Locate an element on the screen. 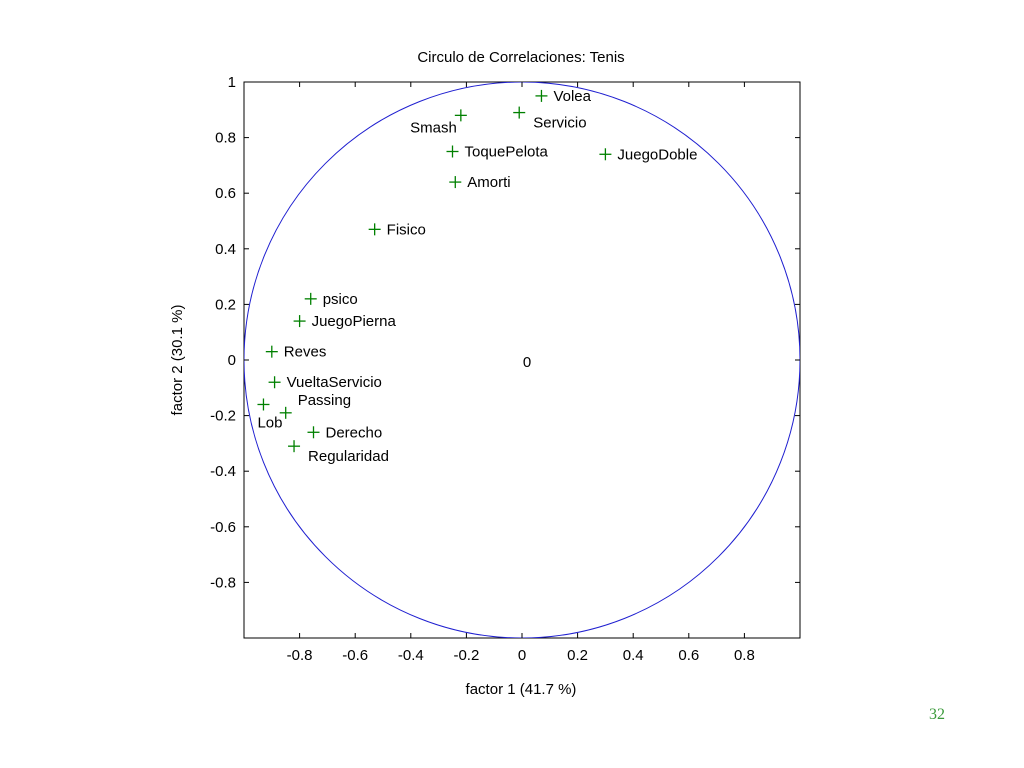 This screenshot has height=768, width=1024. y-tick-label: 0.2 is located at coordinates (225, 304).